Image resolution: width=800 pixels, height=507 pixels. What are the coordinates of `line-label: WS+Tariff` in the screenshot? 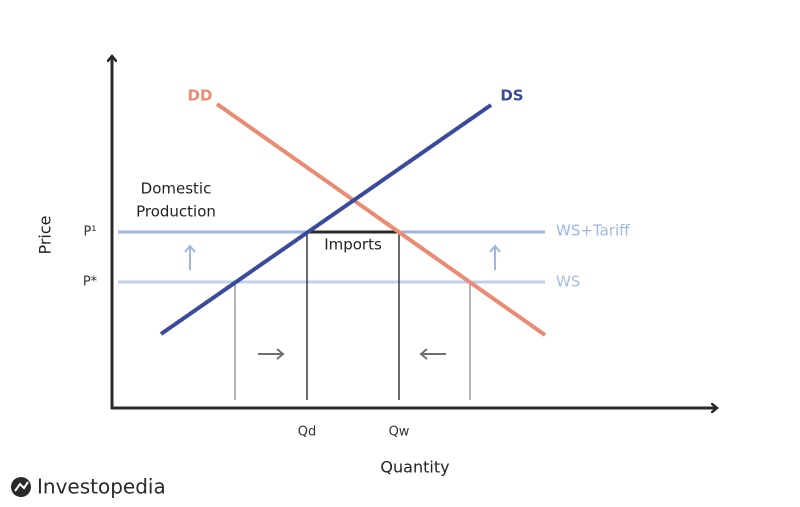 It's located at (593, 231).